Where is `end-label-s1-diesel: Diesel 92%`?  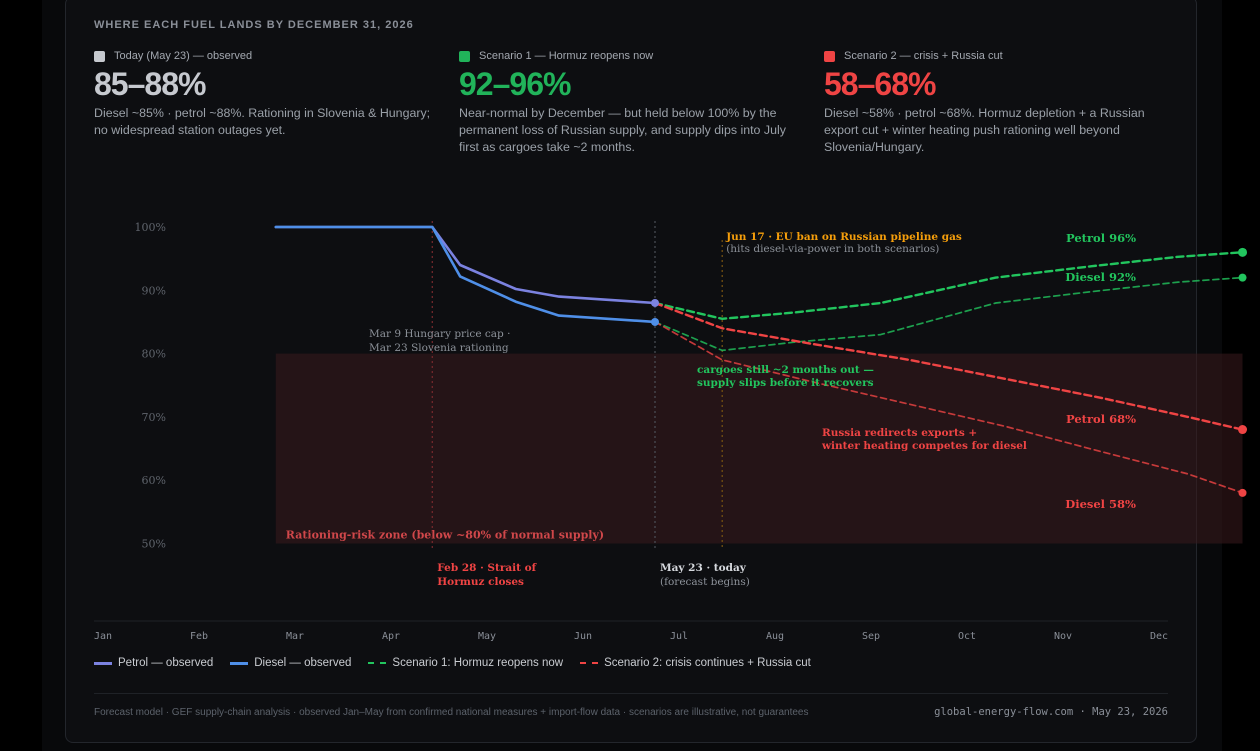
end-label-s1-diesel: Diesel 92% is located at coordinates (1100, 277).